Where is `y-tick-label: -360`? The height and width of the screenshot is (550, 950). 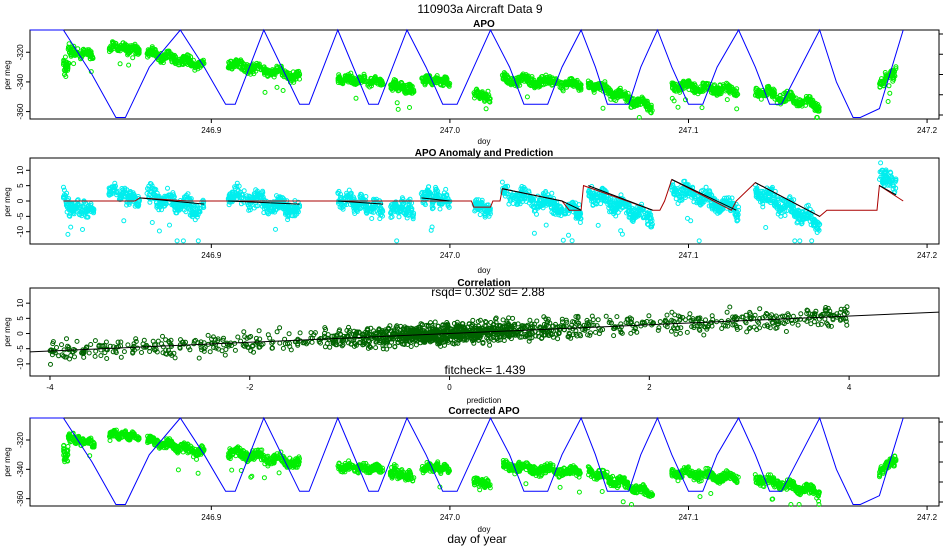
y-tick-label: -360 is located at coordinates (20, 111).